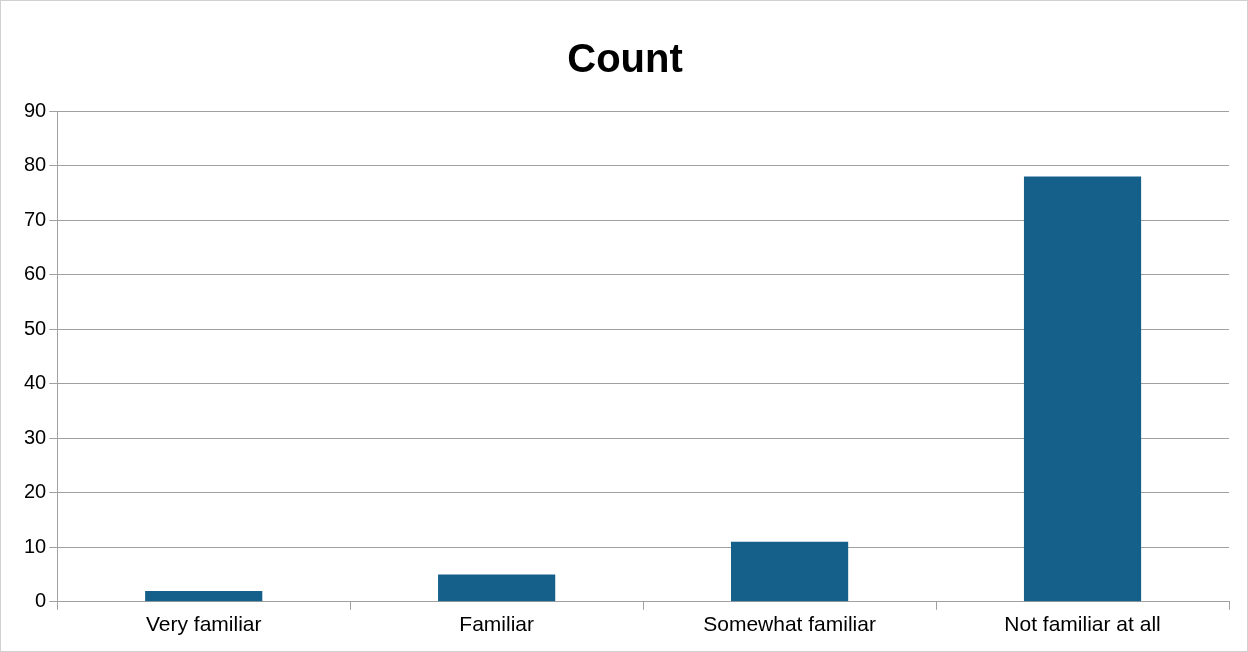  I want to click on y-tick-label: 80, so click(35, 164).